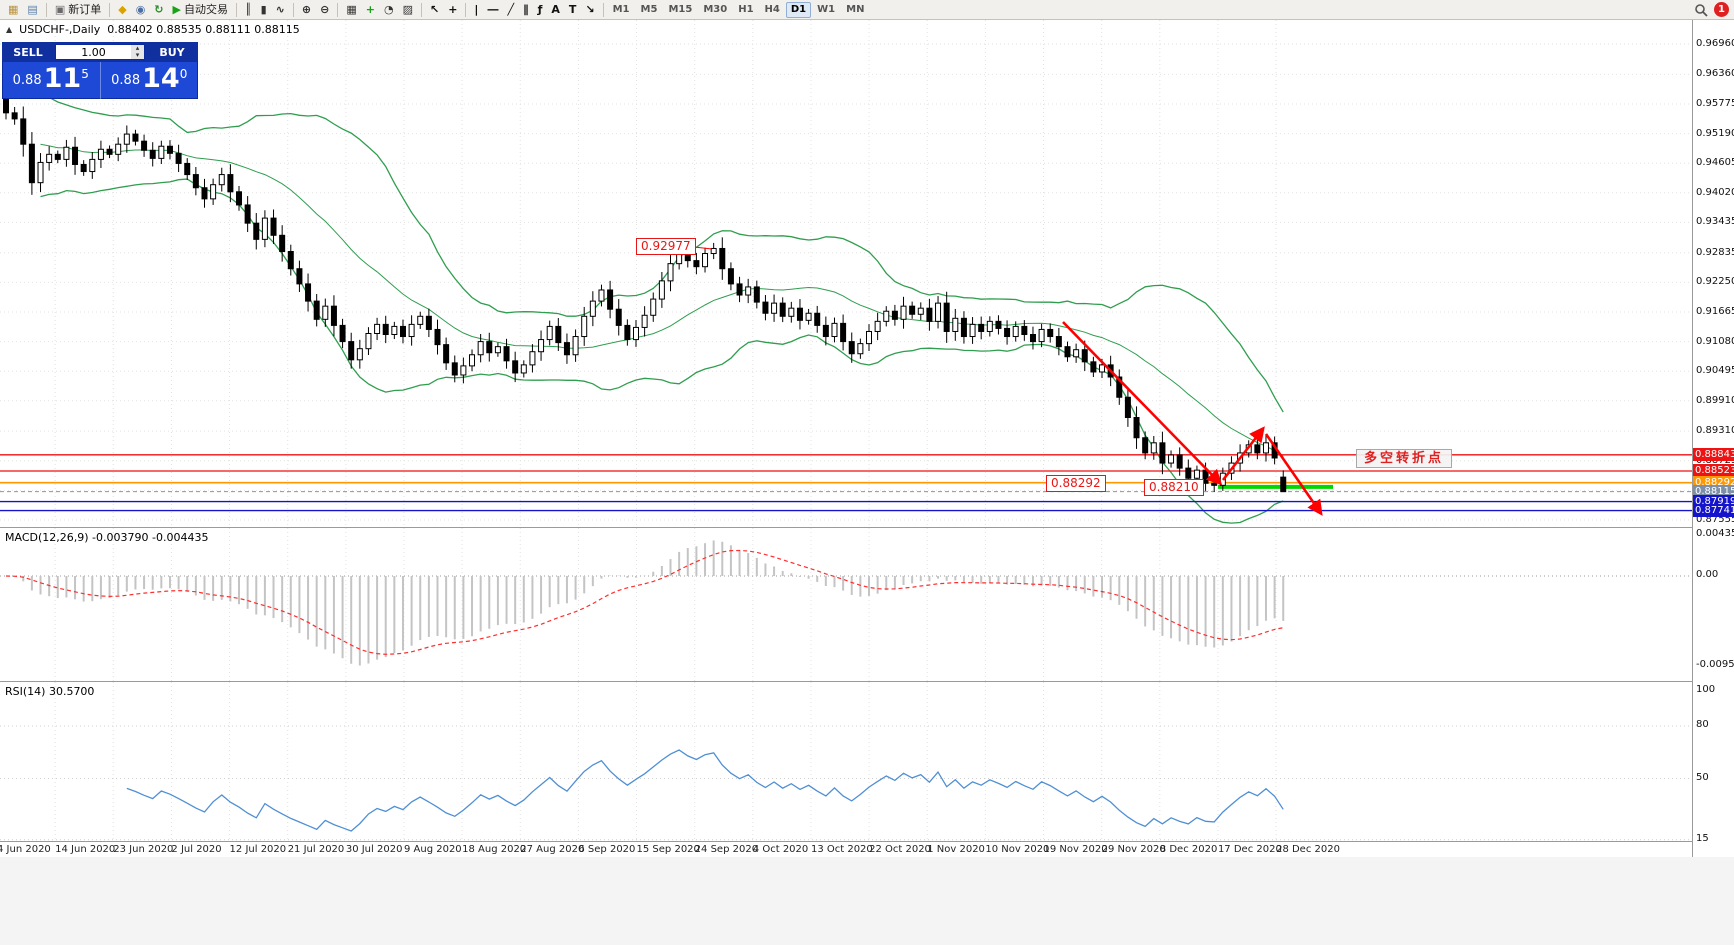 This screenshot has height=945, width=1734. What do you see at coordinates (1713, 510) in the screenshot?
I see `price-tag: 0.87741` at bounding box center [1713, 510].